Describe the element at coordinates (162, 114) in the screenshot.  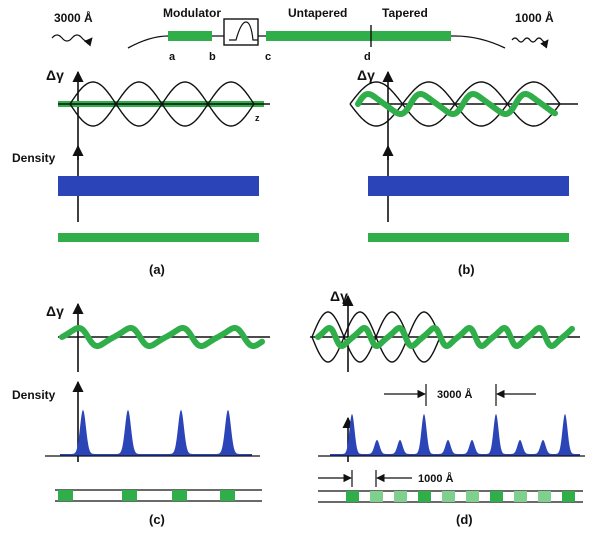
I see `panel-a-phase-envelope-lower` at that location.